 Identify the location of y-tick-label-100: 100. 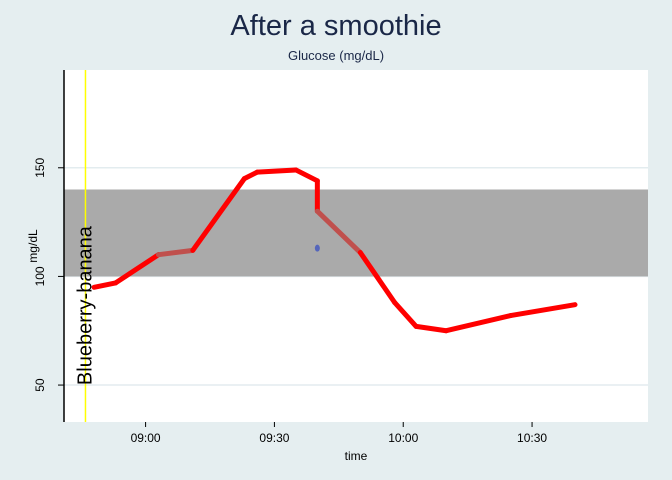
(40, 276).